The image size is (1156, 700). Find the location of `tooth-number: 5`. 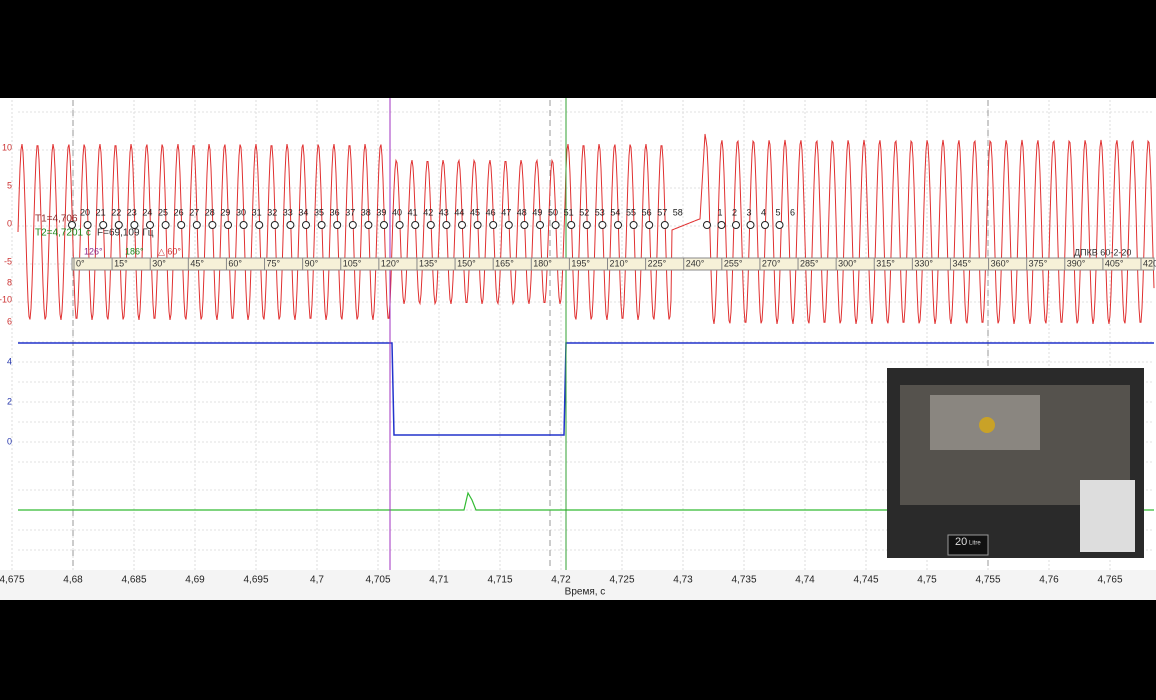

tooth-number: 5 is located at coordinates (777, 212).